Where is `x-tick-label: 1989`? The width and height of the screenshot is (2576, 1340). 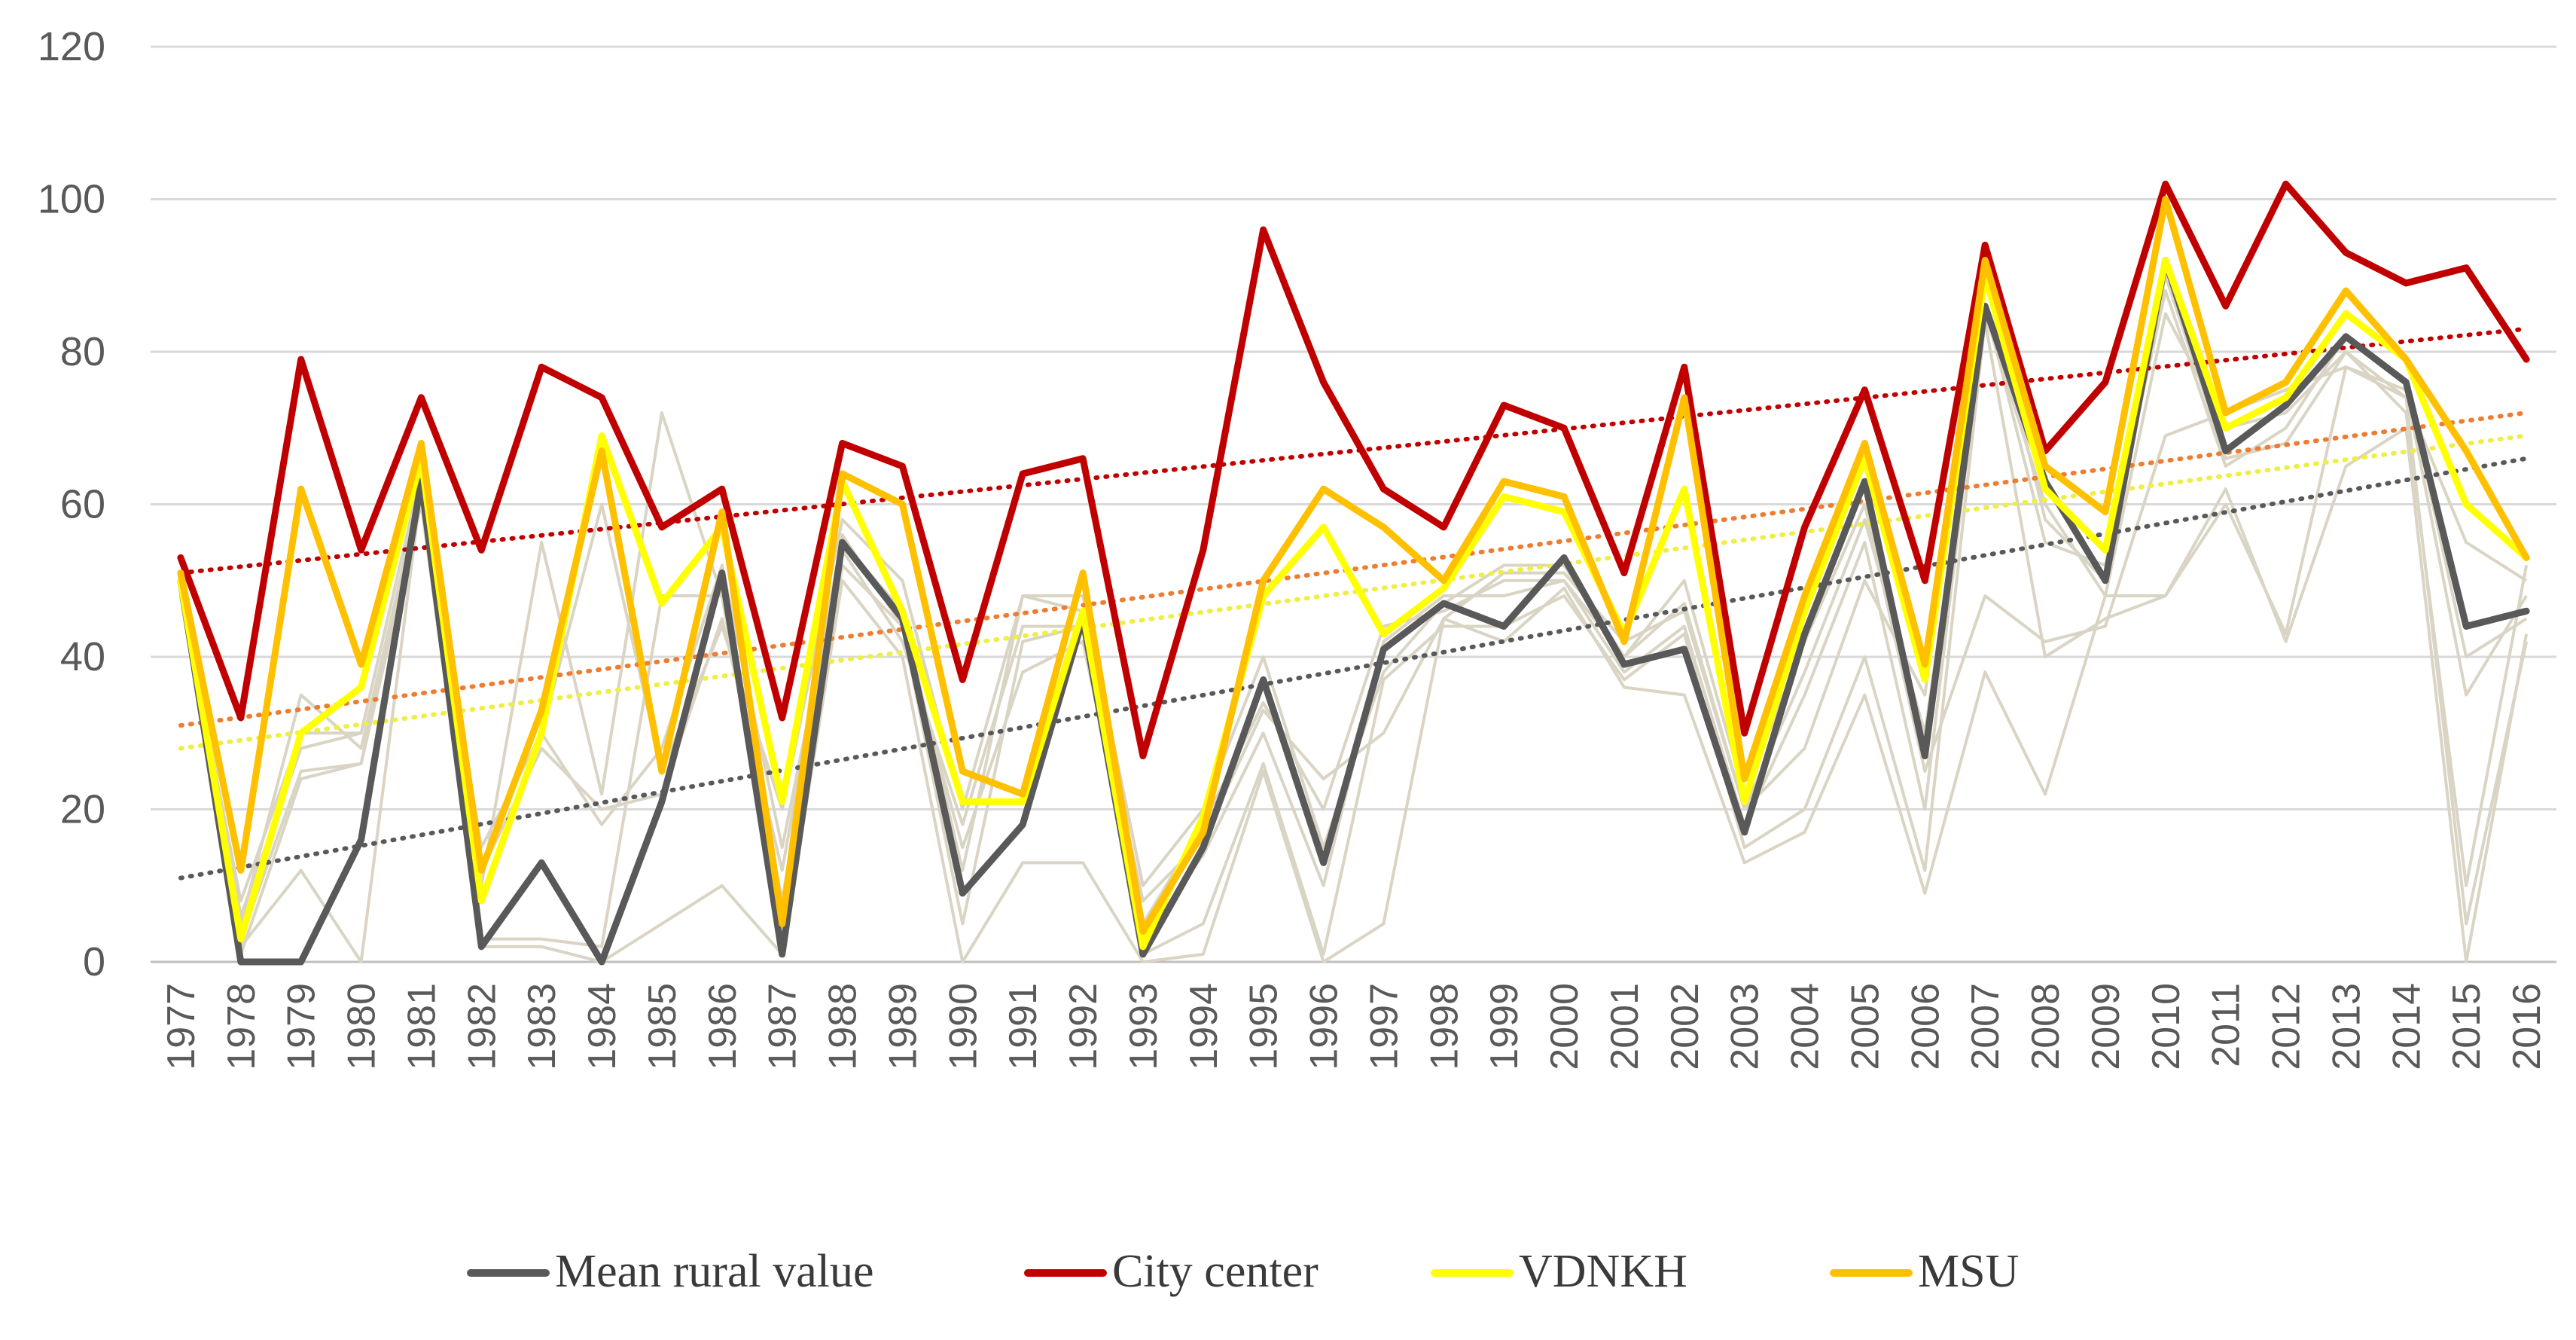 x-tick-label: 1989 is located at coordinates (903, 1026).